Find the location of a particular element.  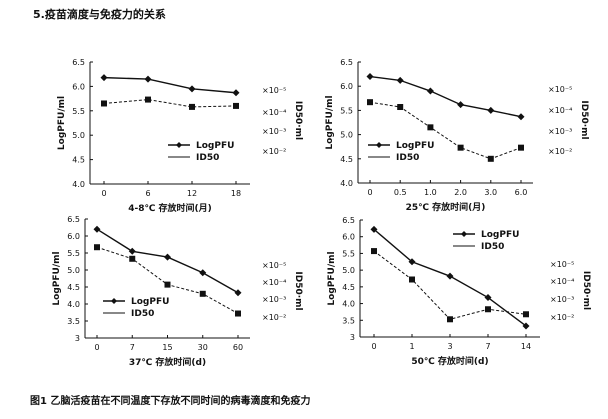

x-tick-label: 2.0 is located at coordinates (460, 192).